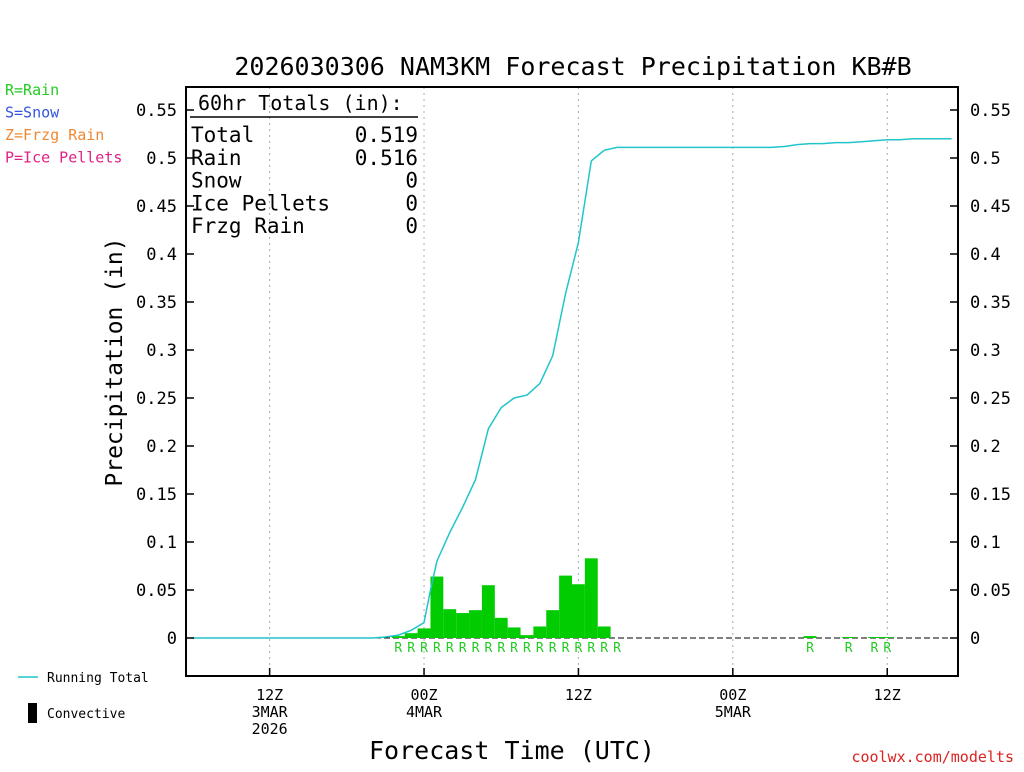 Image resolution: width=1024 pixels, height=772 pixels. What do you see at coordinates (156, 399) in the screenshot?
I see `y-tick-label-left: 0.25` at bounding box center [156, 399].